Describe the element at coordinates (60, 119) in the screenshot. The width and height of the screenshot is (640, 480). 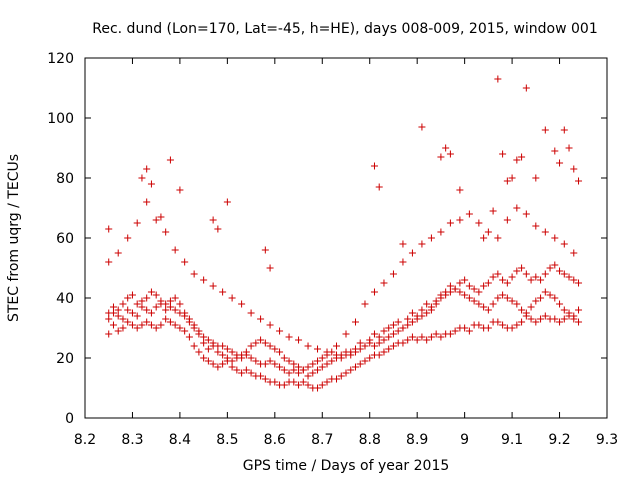
I see `y-tick-label: 100` at that location.